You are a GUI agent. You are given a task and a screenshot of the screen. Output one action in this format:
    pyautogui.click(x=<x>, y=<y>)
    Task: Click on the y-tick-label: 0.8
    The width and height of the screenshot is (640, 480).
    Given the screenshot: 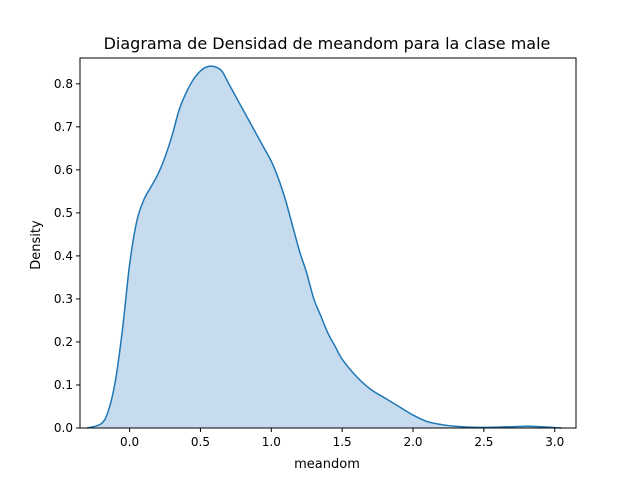 What is the action you would take?
    pyautogui.click(x=63, y=84)
    